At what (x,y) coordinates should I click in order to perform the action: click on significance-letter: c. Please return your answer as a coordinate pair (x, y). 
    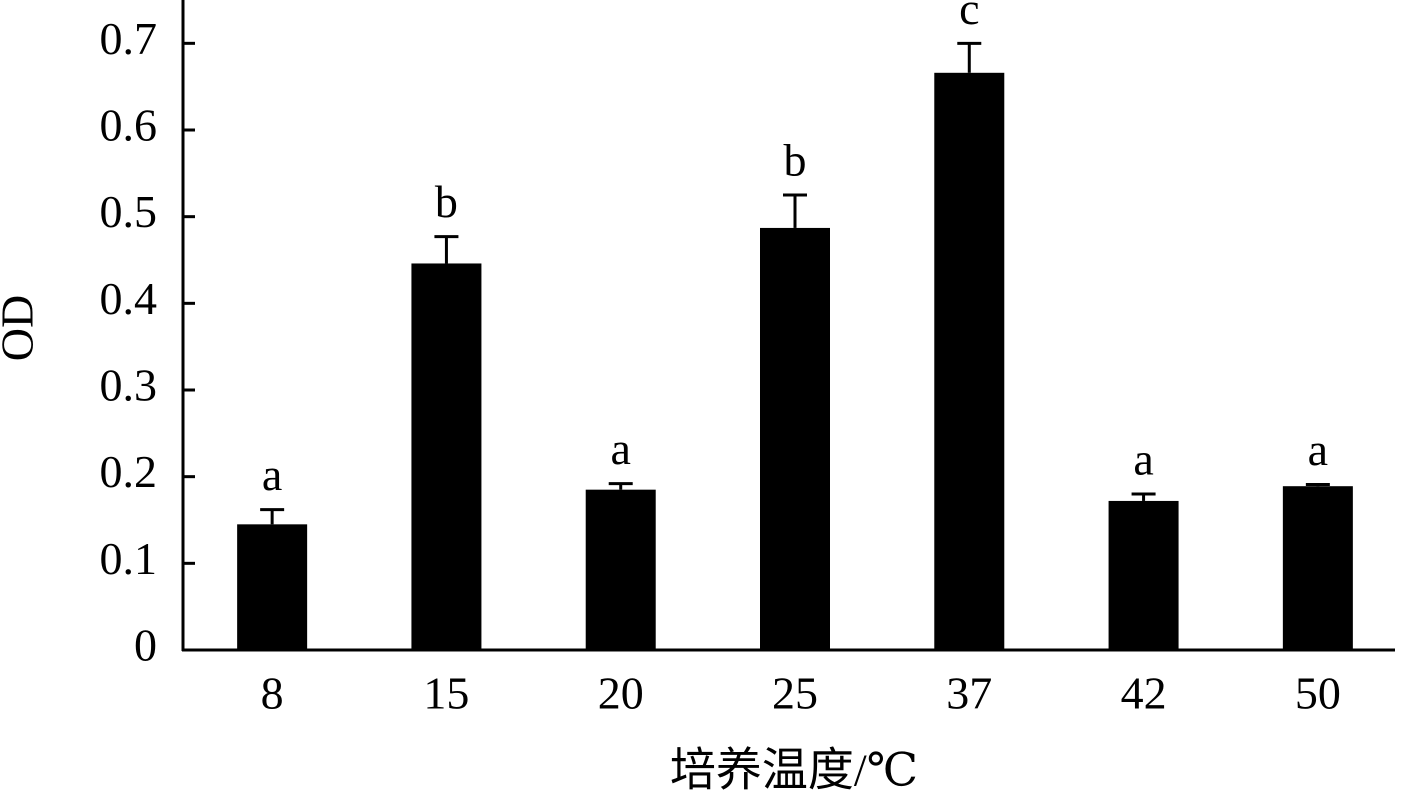
    Looking at the image, I should click on (969, 17).